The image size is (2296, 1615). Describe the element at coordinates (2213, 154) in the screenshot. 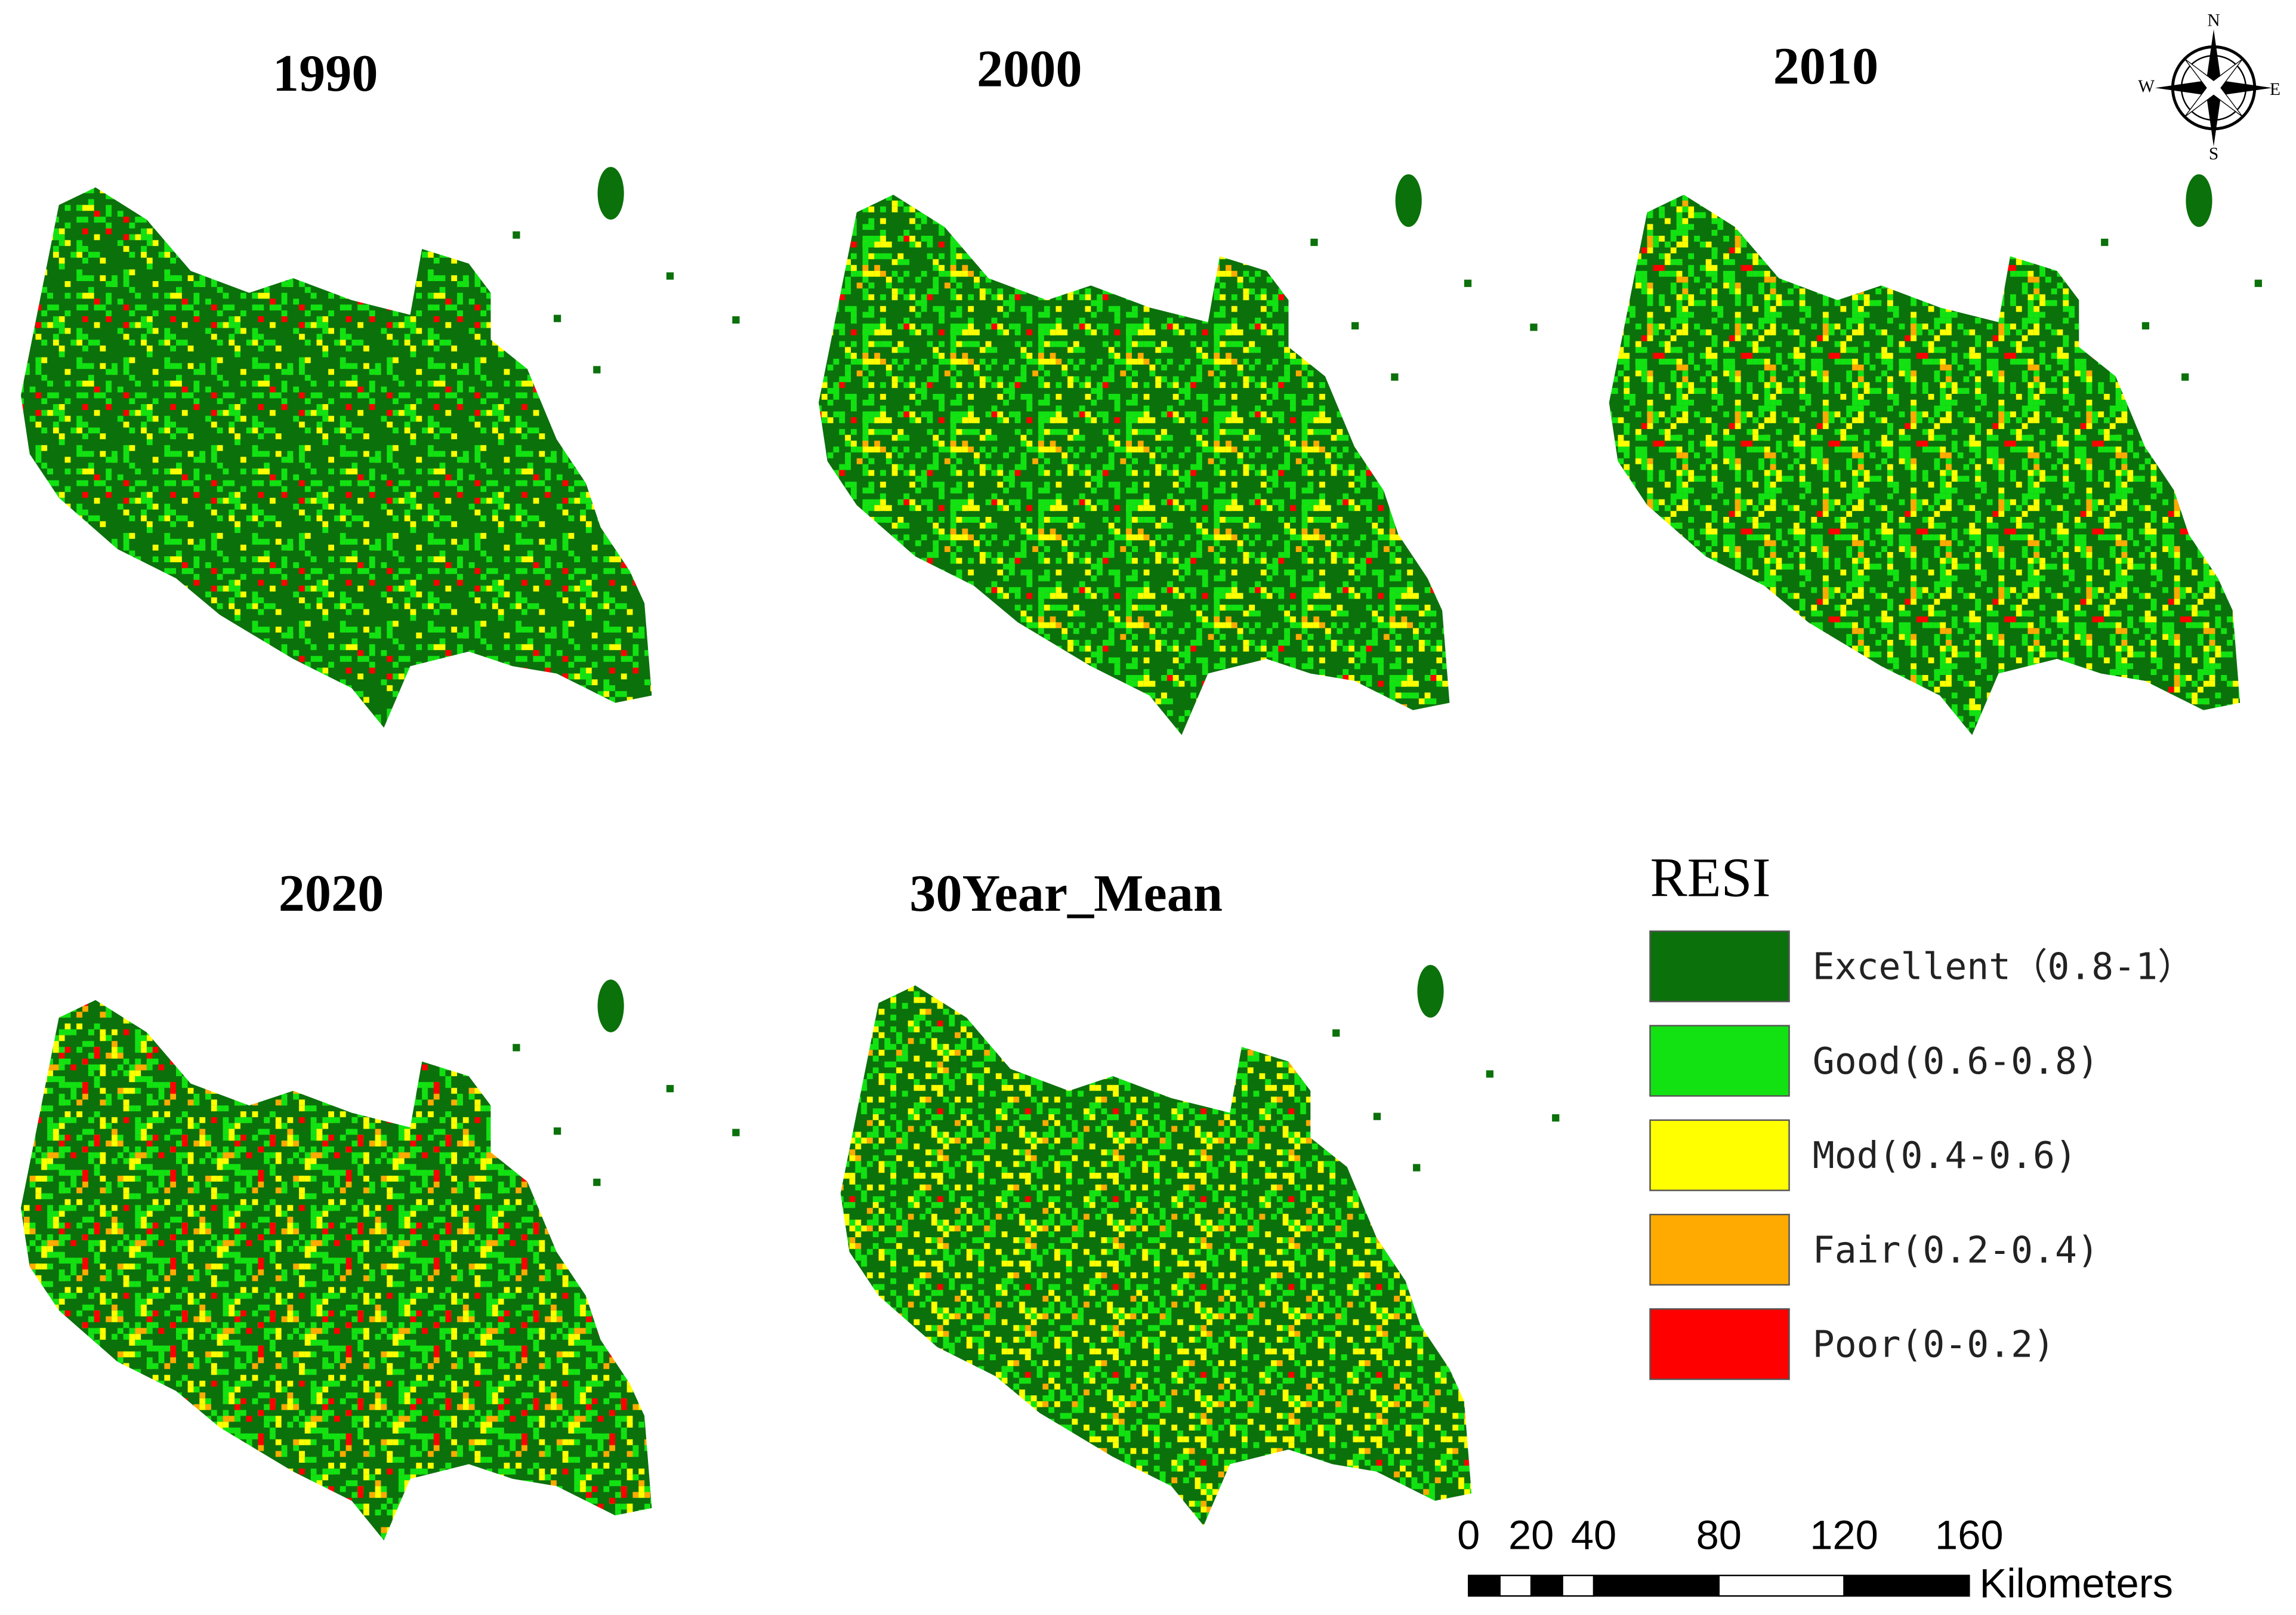

I see `compass-s: S` at that location.